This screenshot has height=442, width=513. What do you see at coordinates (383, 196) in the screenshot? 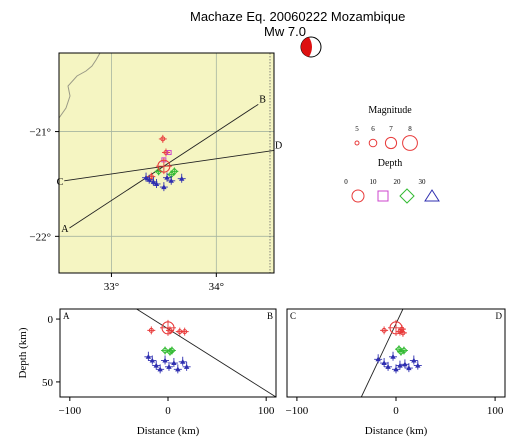
I see `legend-depth-square` at bounding box center [383, 196].